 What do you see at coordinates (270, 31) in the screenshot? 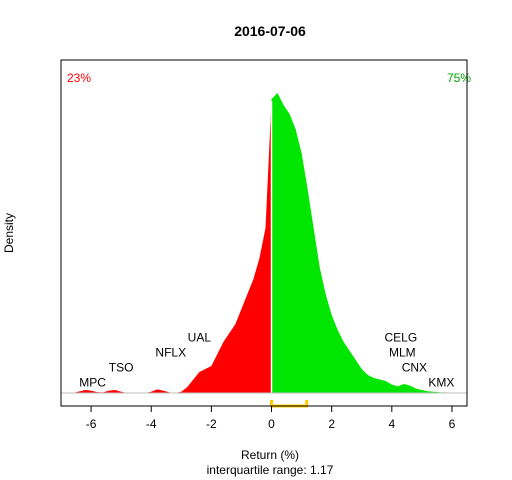
I see `chart-title: 2016-07-06` at bounding box center [270, 31].